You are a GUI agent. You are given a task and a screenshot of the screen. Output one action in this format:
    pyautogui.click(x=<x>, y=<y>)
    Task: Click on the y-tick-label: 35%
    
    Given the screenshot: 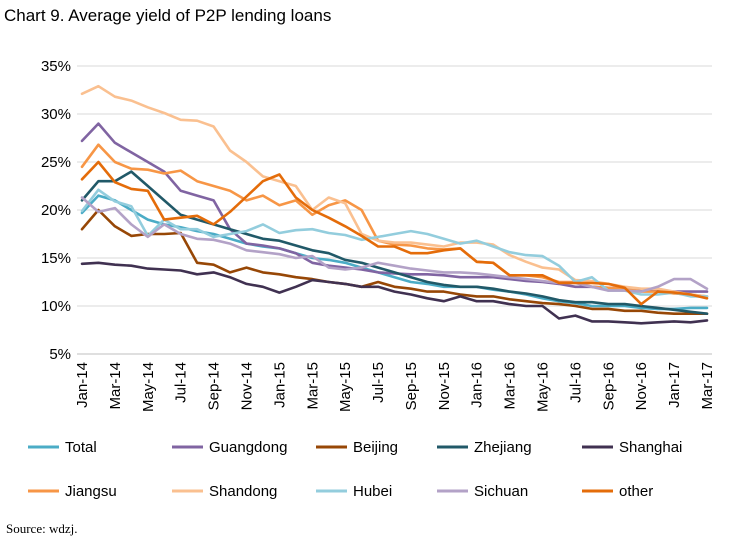 What is the action you would take?
    pyautogui.click(x=56, y=66)
    